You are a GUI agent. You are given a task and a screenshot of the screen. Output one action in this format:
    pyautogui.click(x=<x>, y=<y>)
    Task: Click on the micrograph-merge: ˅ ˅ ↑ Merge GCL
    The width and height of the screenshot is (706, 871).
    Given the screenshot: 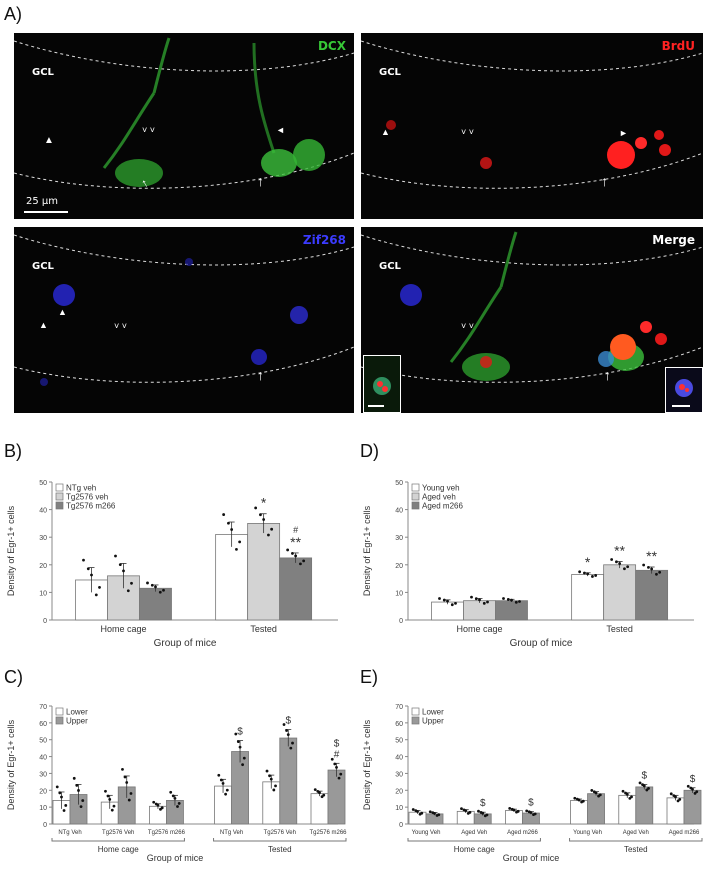 What is the action you would take?
    pyautogui.click(x=532, y=320)
    